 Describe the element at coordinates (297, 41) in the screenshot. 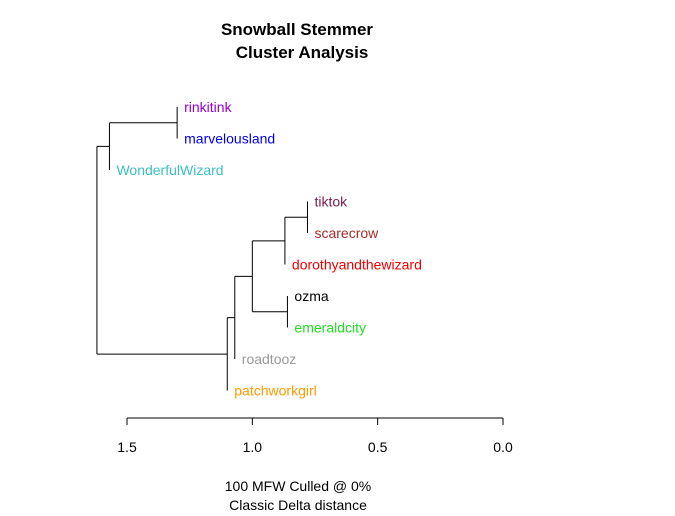

I see `chart-title: Snowball Stemmer Cluster Analysis` at that location.